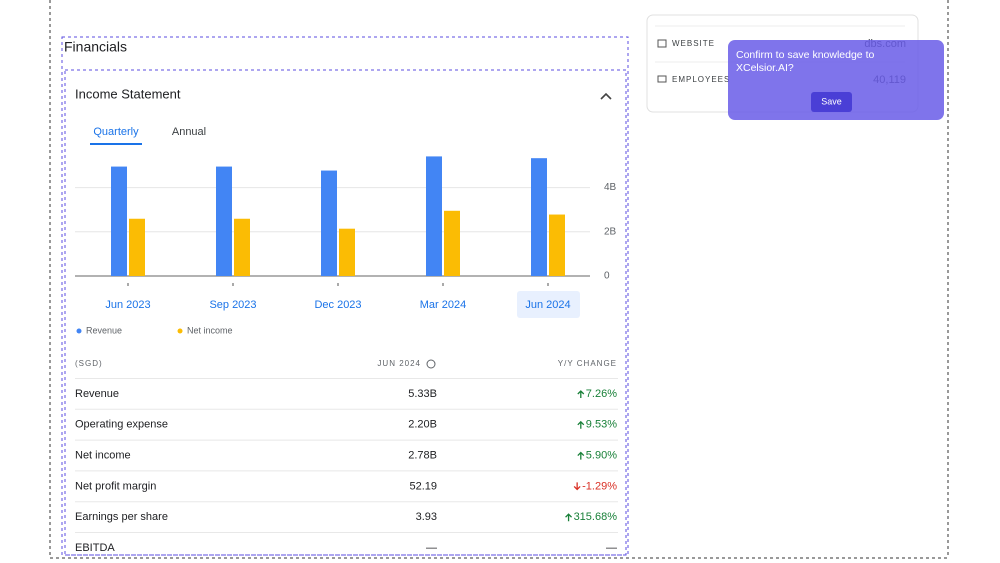  Describe the element at coordinates (611, 548) in the screenshot. I see `row-change: —` at that location.